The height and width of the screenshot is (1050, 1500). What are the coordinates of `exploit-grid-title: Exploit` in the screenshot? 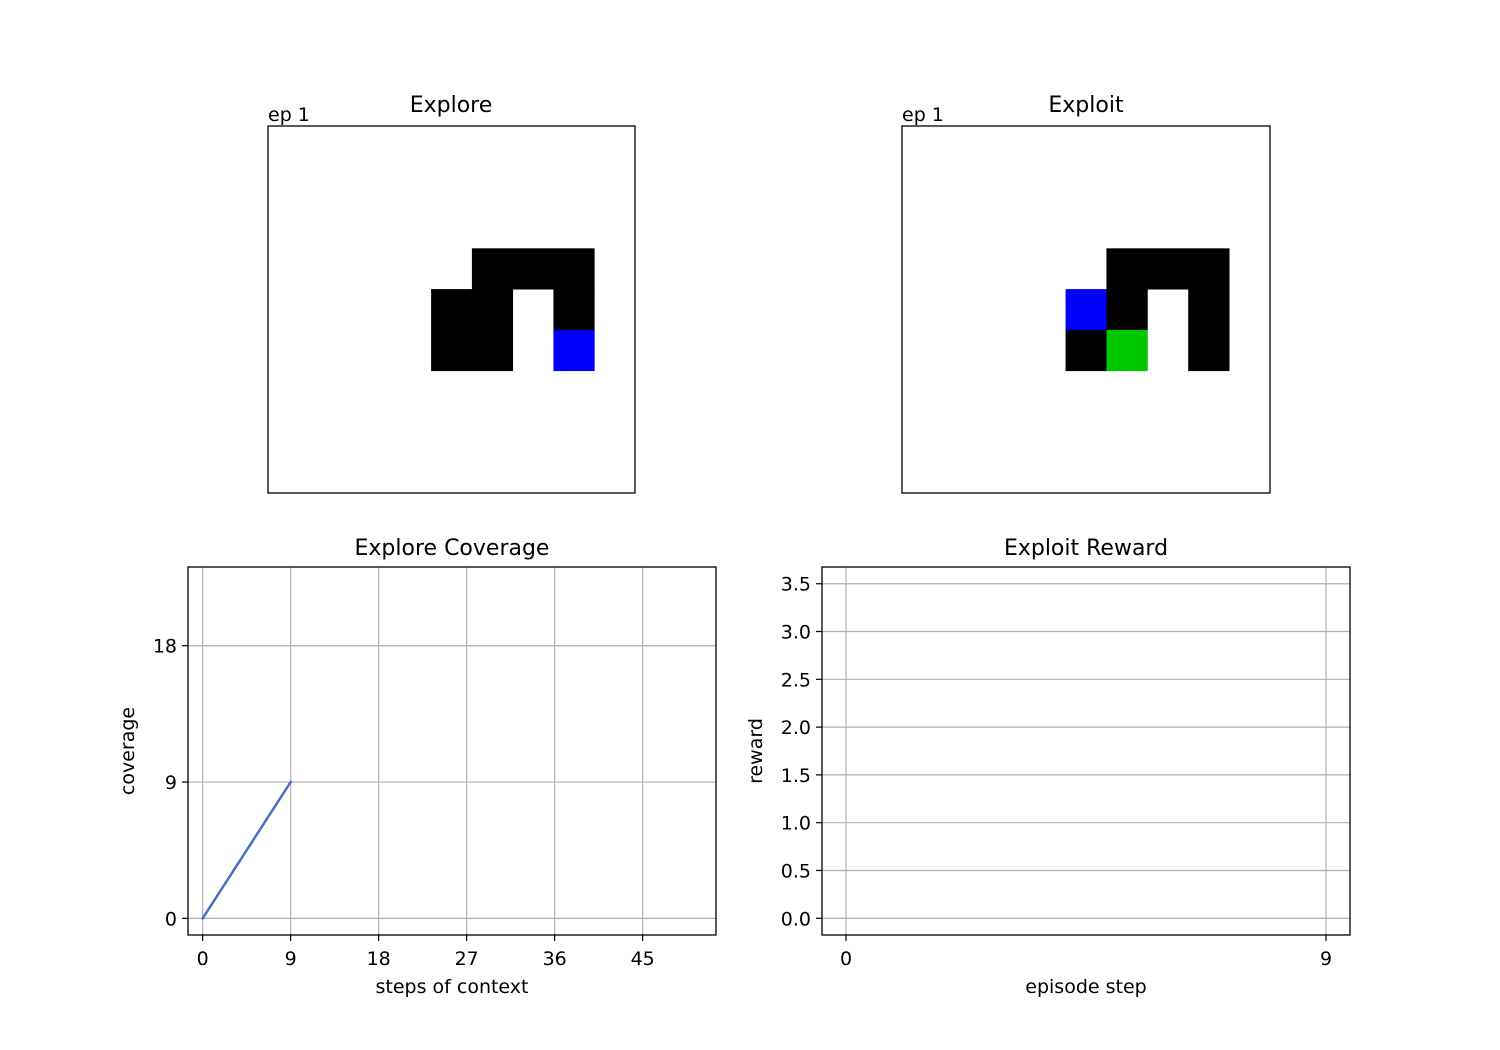 It's located at (1086, 105).